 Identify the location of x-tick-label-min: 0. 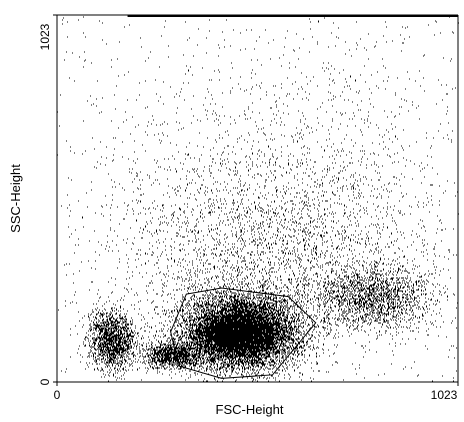
(57, 395).